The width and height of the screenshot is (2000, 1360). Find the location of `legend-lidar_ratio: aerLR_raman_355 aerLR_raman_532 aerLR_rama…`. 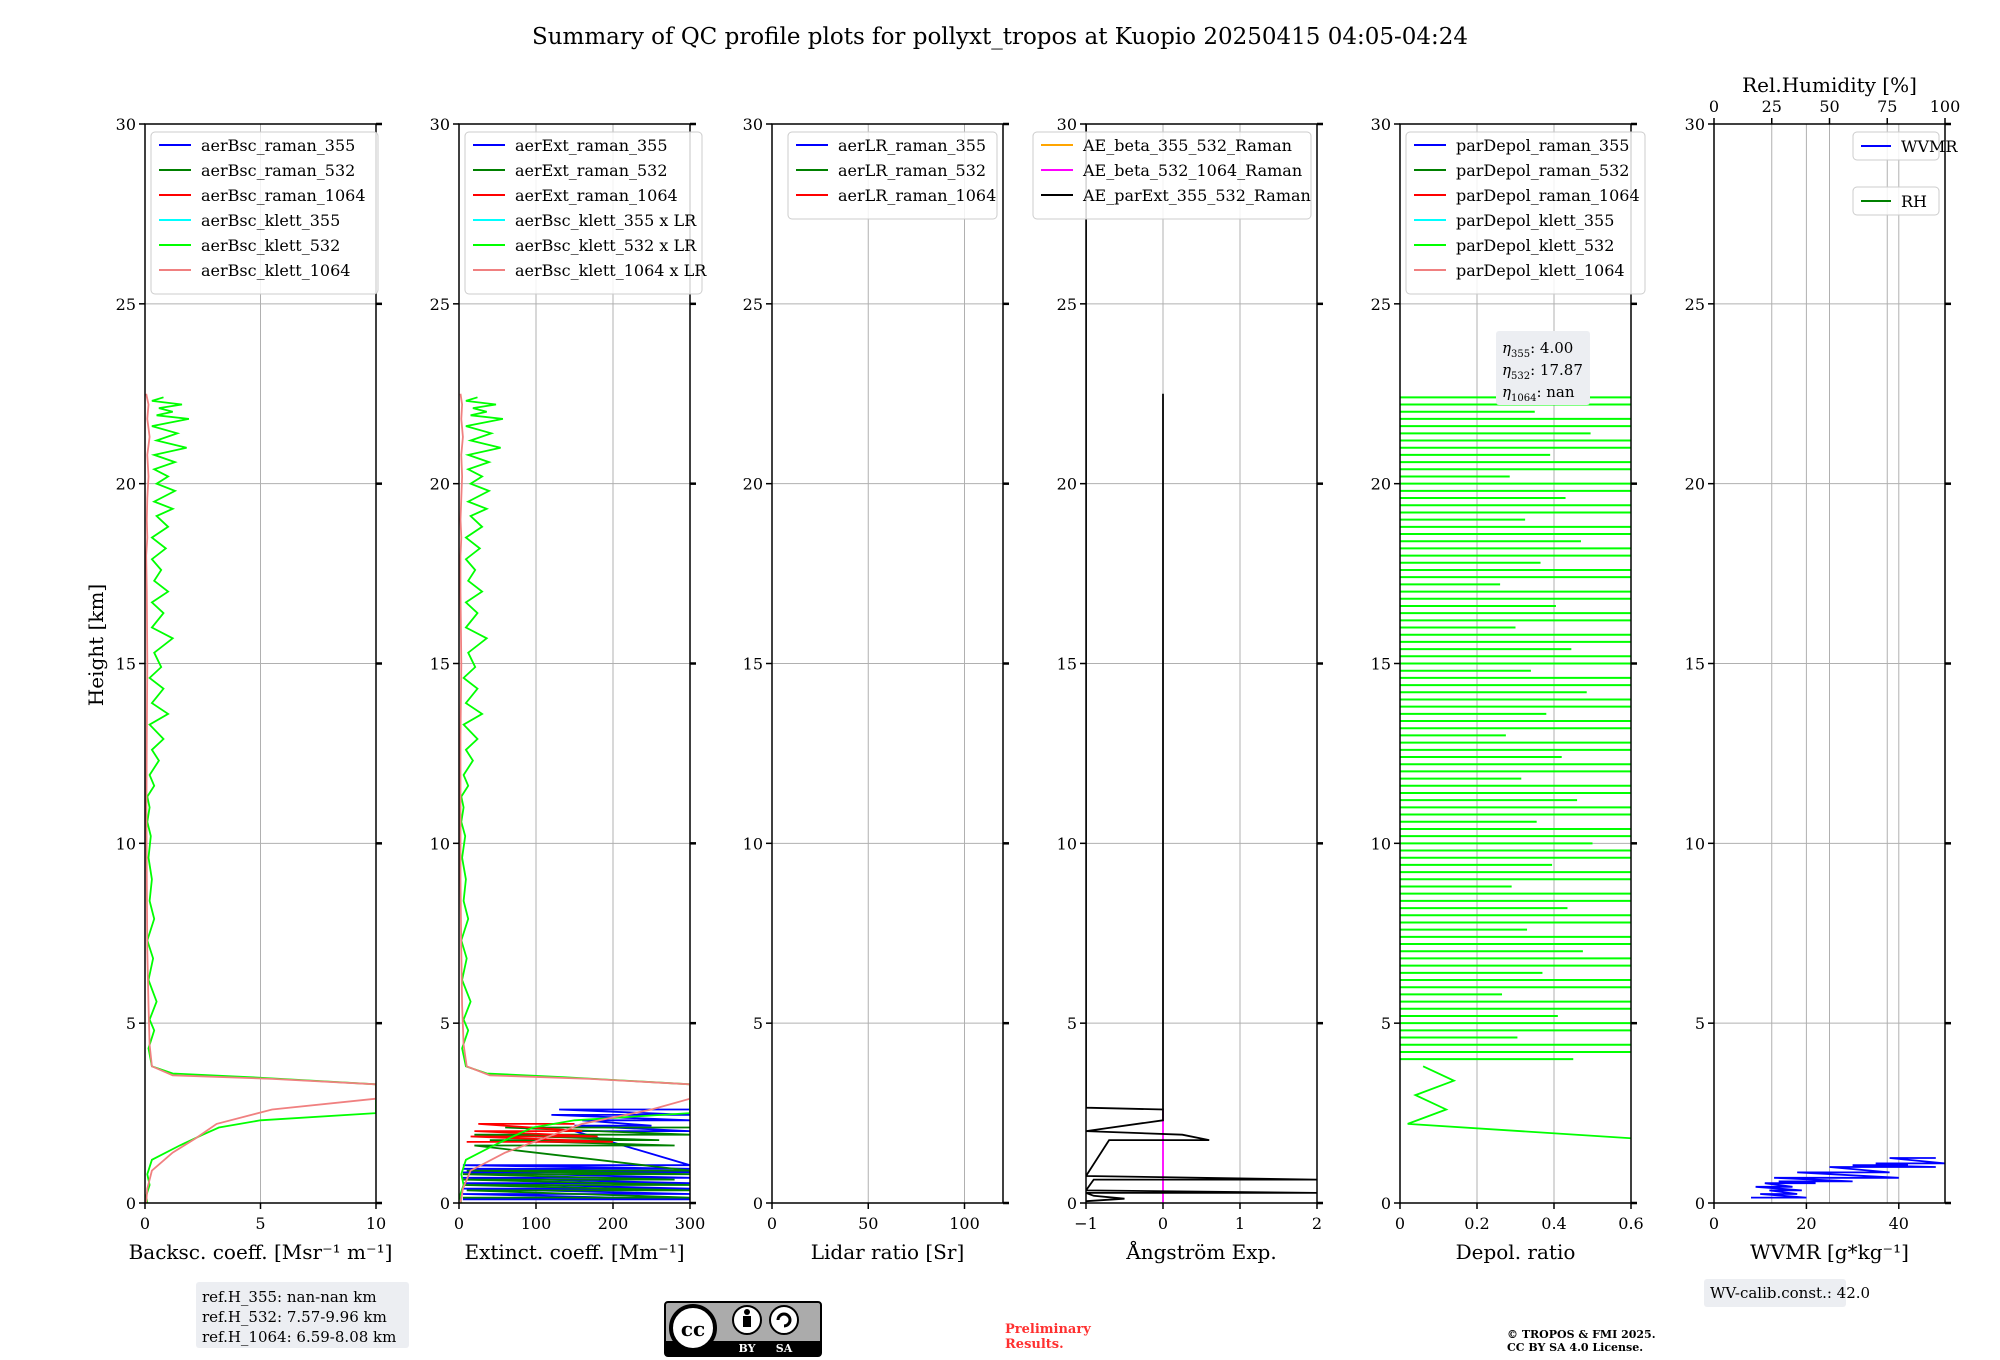

legend-lidar_ratio: aerLR_raman_355 aerLR_raman_532 aerLR_rama… is located at coordinates (892, 175).